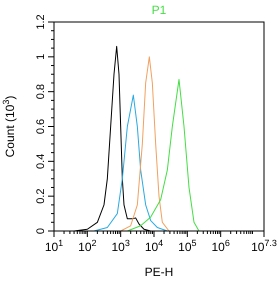 Image resolution: width=278 pixels, height=284 pixels. I want to click on y-tick-label: 0.6, so click(41, 126).